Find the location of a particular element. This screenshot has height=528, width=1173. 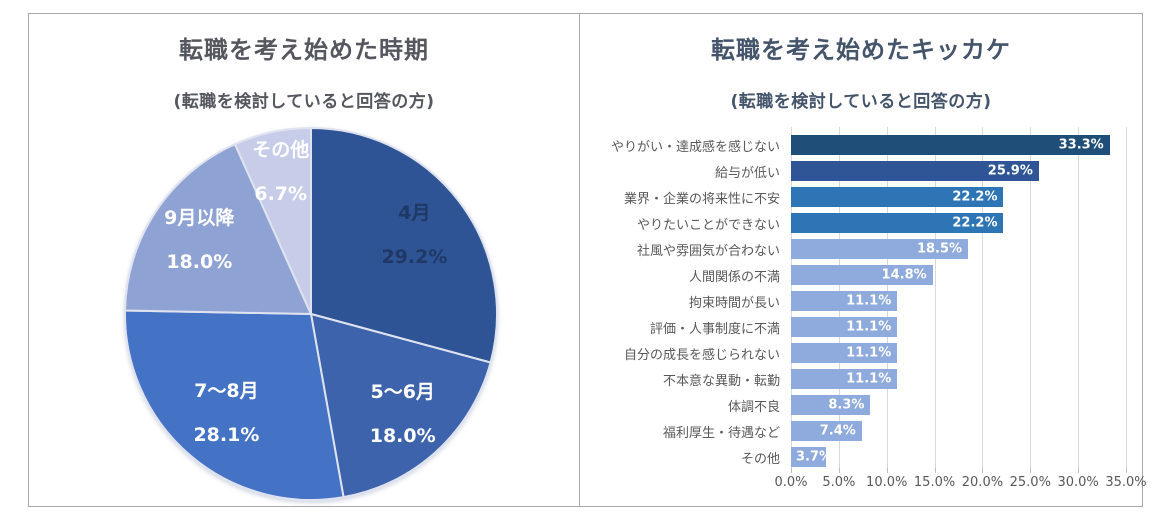

bar-value-label: 18.5% is located at coordinates (939, 249).